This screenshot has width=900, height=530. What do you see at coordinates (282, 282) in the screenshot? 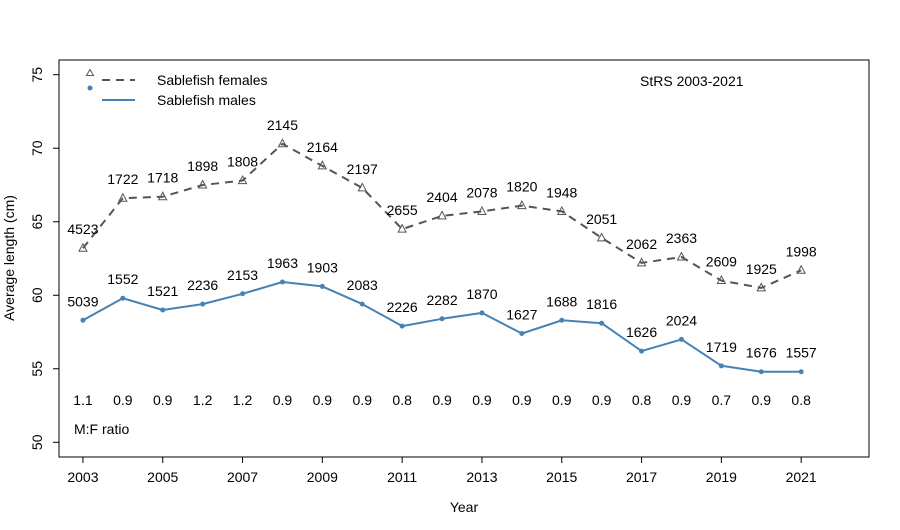
I see `point-male-2008` at bounding box center [282, 282].